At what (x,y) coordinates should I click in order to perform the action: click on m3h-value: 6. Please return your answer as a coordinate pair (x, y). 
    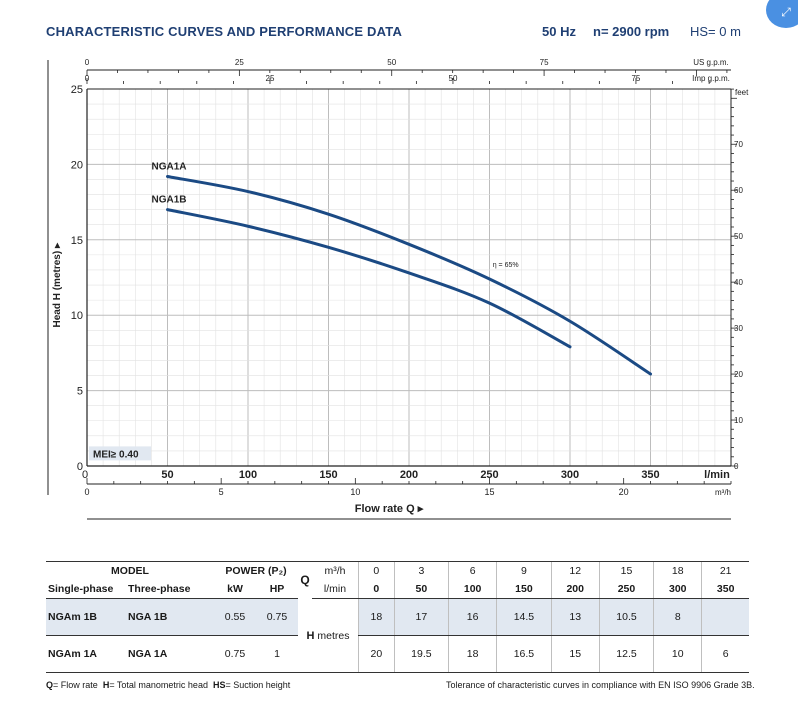
    Looking at the image, I should click on (472, 570).